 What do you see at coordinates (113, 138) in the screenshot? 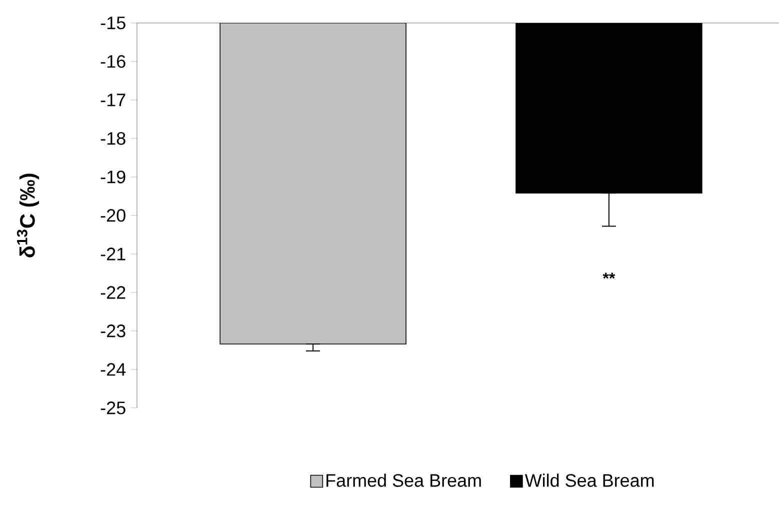
I see `y-tick-label: -18` at bounding box center [113, 138].